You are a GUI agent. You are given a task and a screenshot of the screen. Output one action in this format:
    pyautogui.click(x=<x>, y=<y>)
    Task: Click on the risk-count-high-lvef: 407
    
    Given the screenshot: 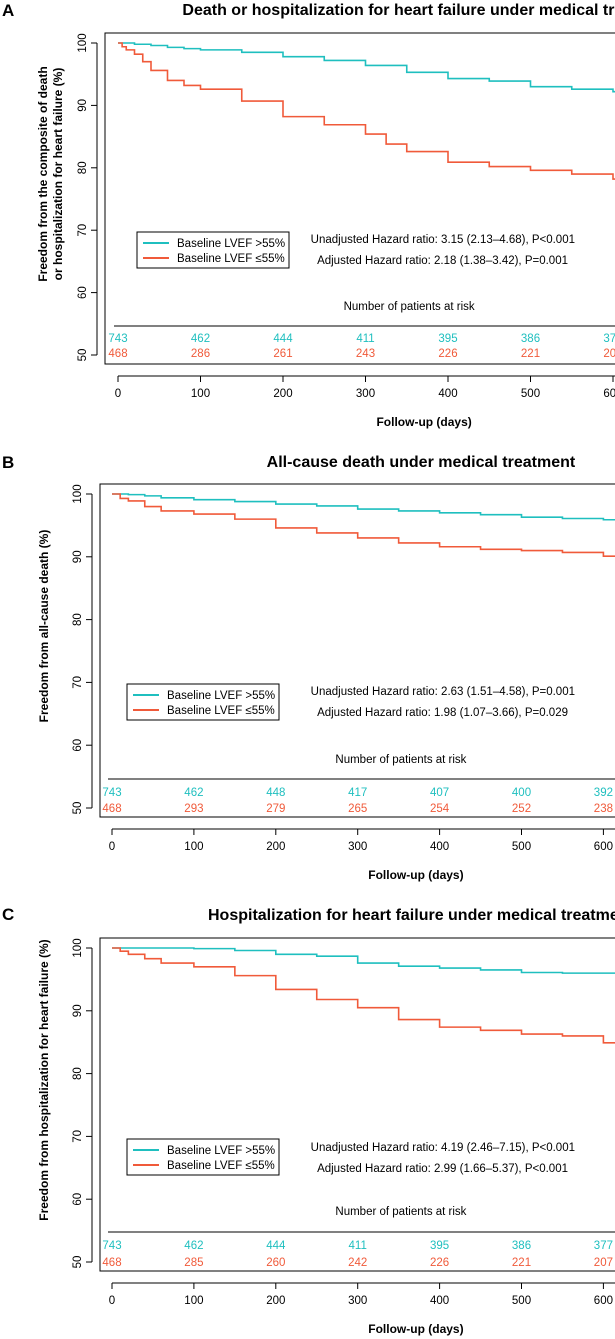 What is the action you would take?
    pyautogui.click(x=439, y=793)
    